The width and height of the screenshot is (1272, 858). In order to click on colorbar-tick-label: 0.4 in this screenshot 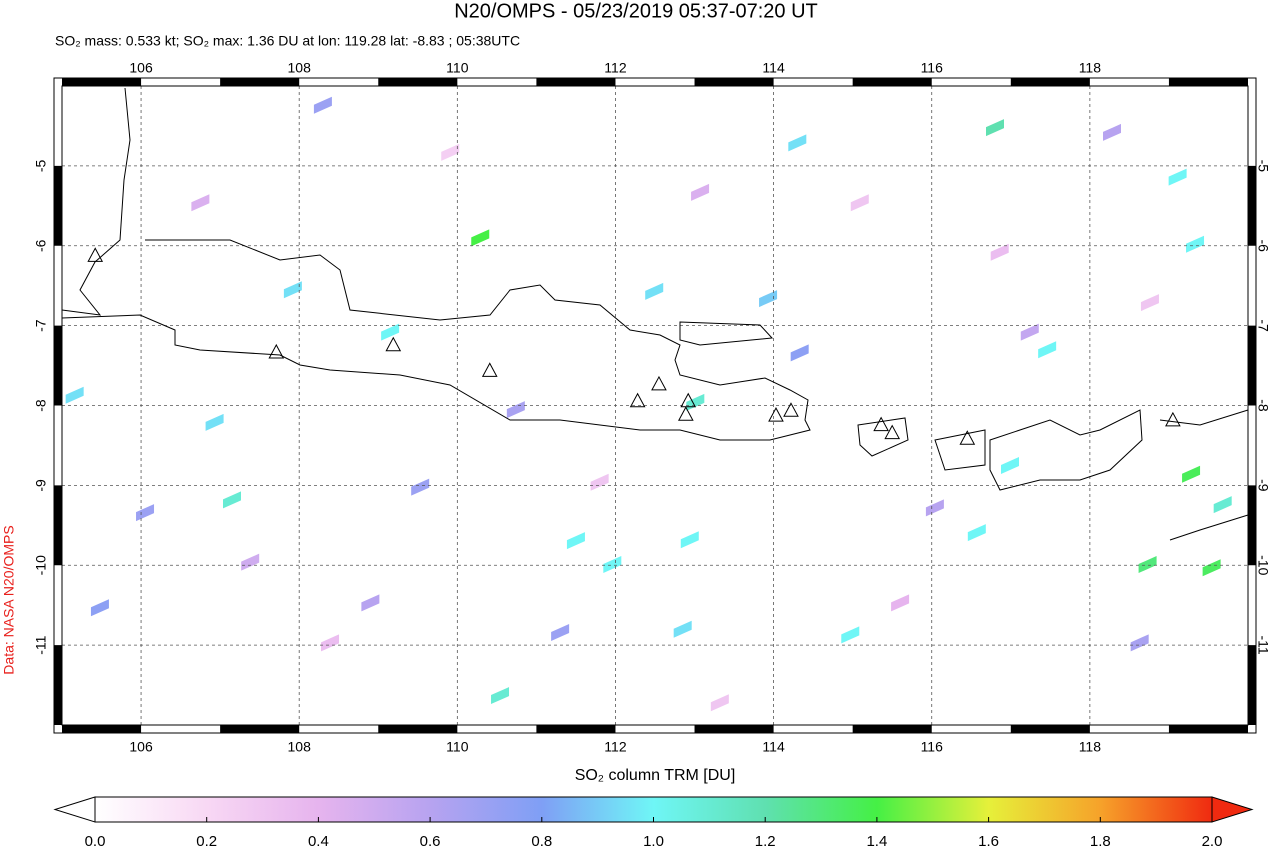, I will do `click(318, 841)`.